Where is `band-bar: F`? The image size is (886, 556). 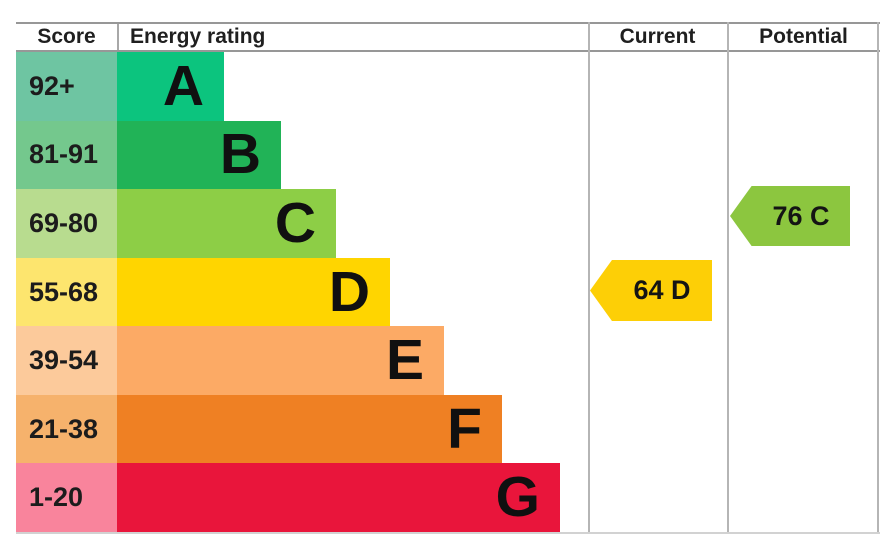
band-bar: F is located at coordinates (309, 429).